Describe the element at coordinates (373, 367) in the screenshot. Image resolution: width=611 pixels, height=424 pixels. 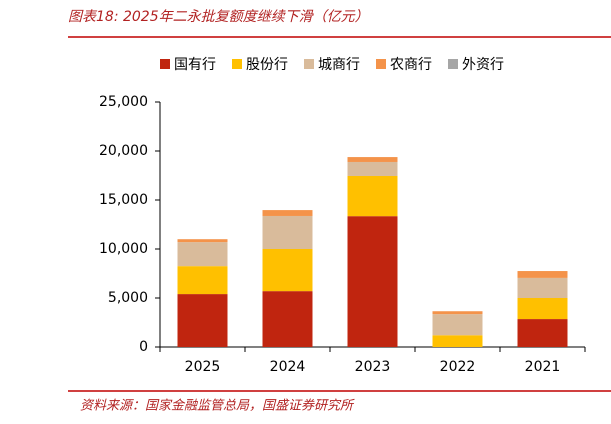
I see `x-tick-label: 2023` at that location.